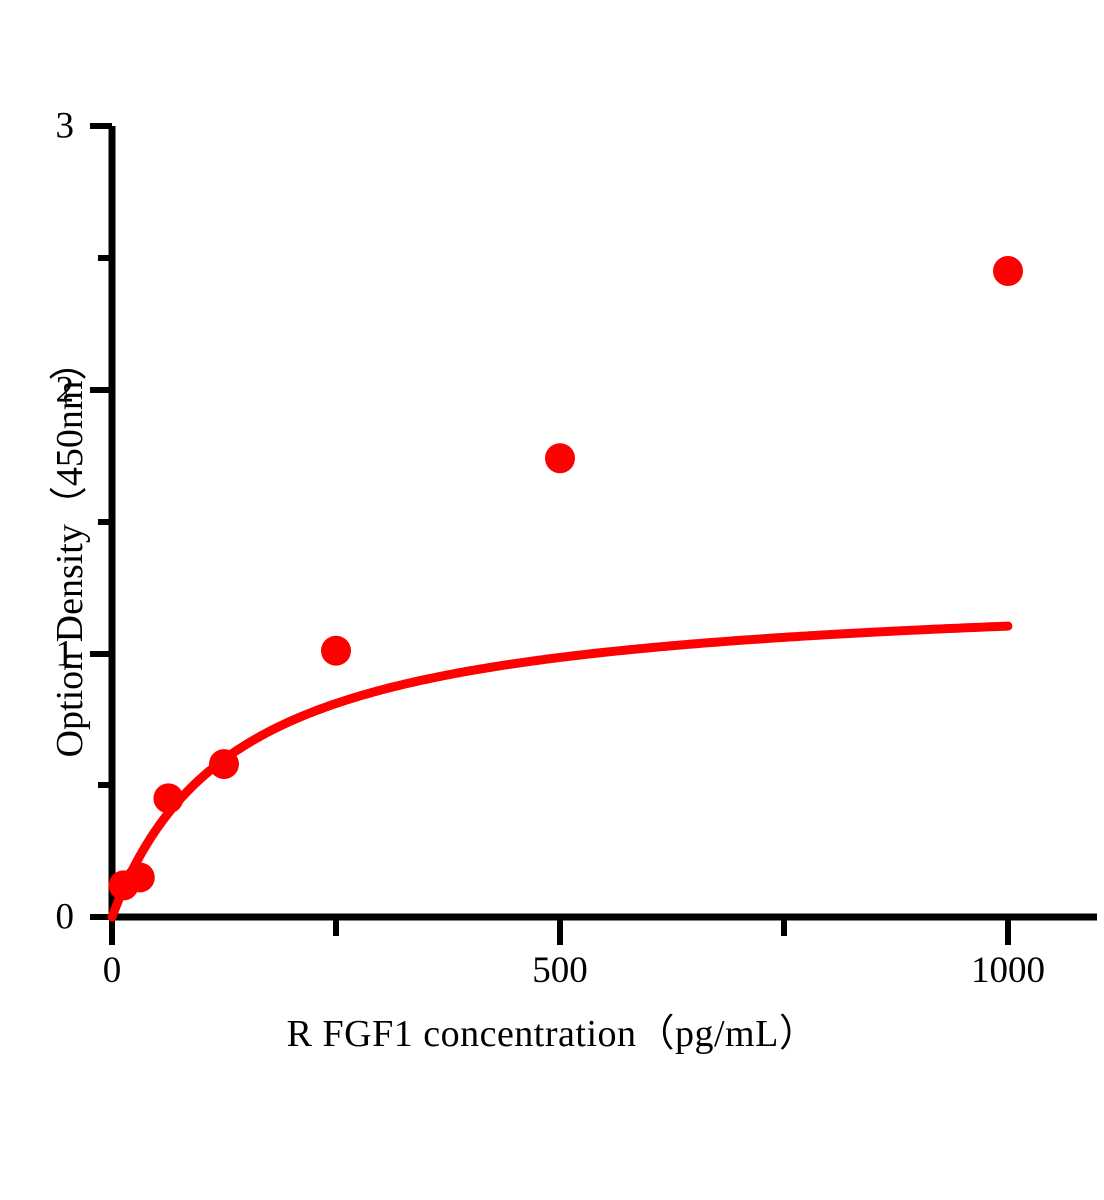 The height and width of the screenshot is (1200, 1104). What do you see at coordinates (65, 654) in the screenshot?
I see `y-tick-label-1: 1` at bounding box center [65, 654].